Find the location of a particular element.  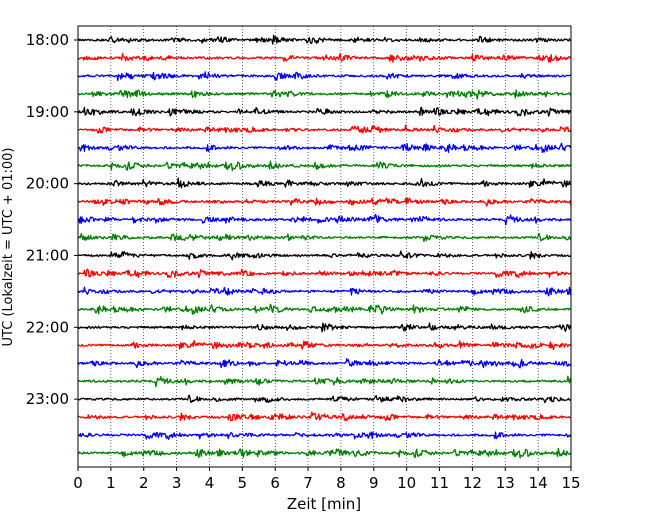

x-tick-label: 1 is located at coordinates (111, 483).